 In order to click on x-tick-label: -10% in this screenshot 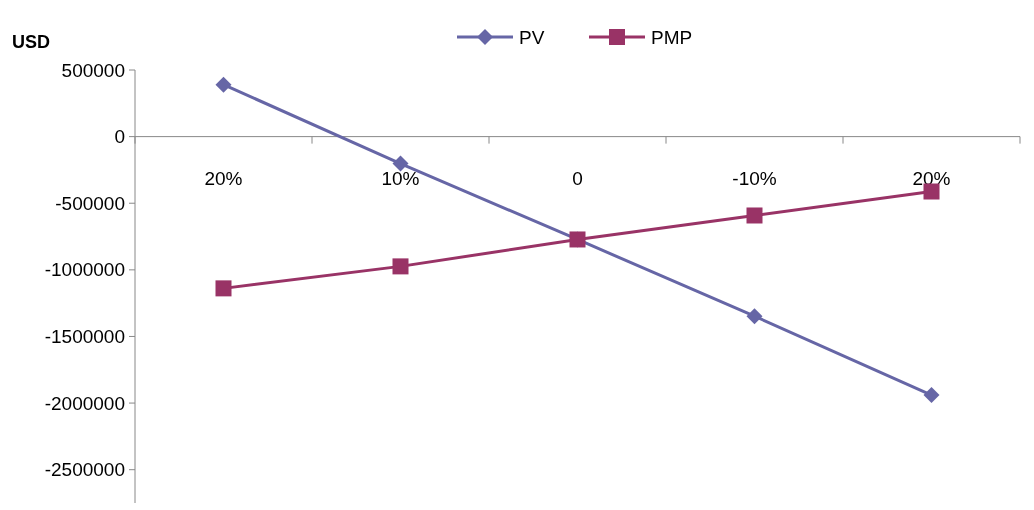, I will do `click(754, 178)`.